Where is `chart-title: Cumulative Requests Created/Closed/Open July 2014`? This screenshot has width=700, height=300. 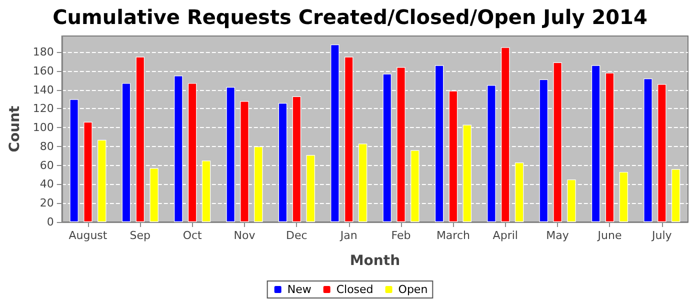 chart-title: Cumulative Requests Created/Closed/Open July 2014 is located at coordinates (350, 17).